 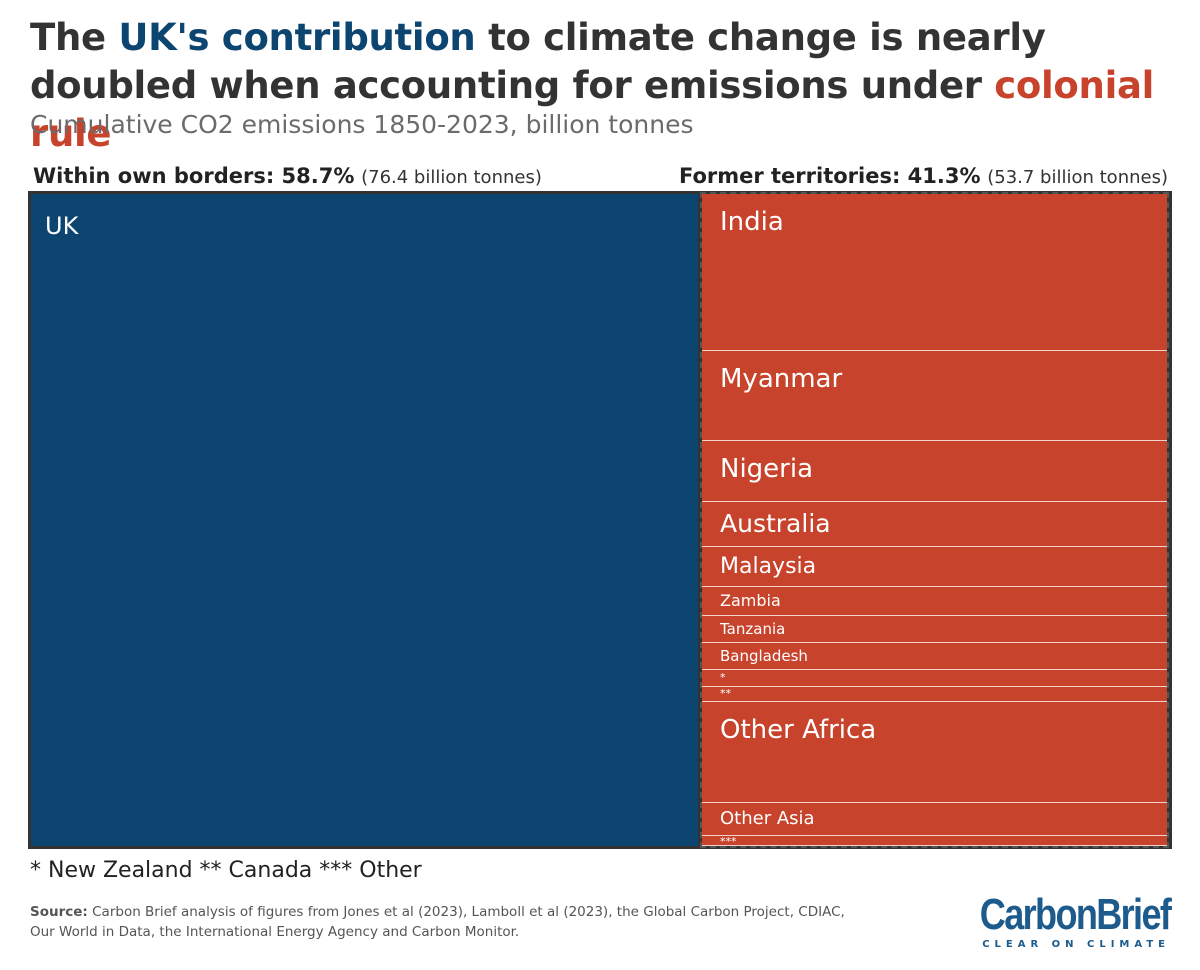 What do you see at coordinates (728, 841) in the screenshot?
I see `treemap-cell-label: ***` at bounding box center [728, 841].